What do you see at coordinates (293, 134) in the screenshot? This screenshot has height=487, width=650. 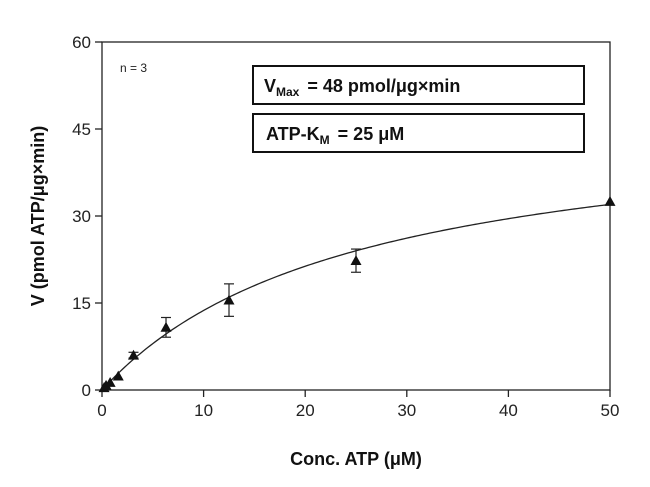 I see `km-label: ATP-K` at bounding box center [293, 134].